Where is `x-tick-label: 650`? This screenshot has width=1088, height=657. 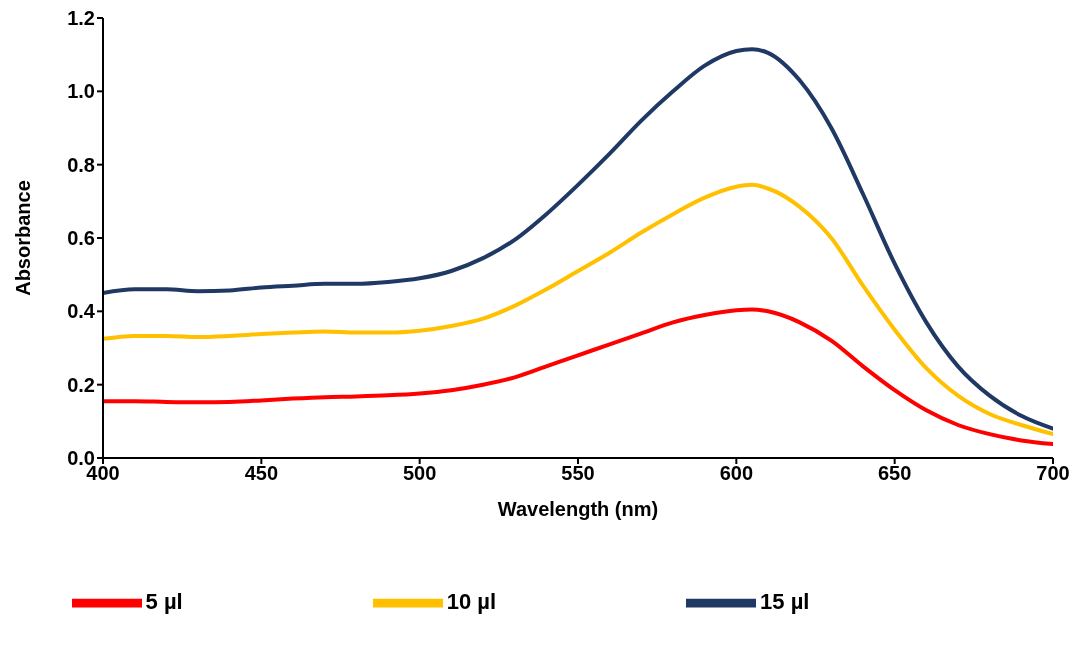
x-tick-label: 650 is located at coordinates (894, 473).